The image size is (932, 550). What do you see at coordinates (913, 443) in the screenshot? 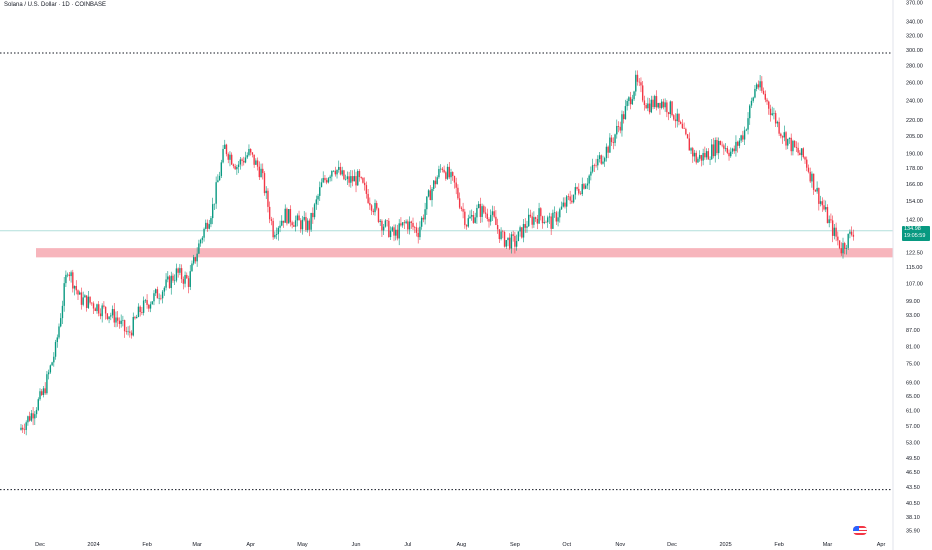
I see `y-tick-label: 53.00` at bounding box center [913, 443].